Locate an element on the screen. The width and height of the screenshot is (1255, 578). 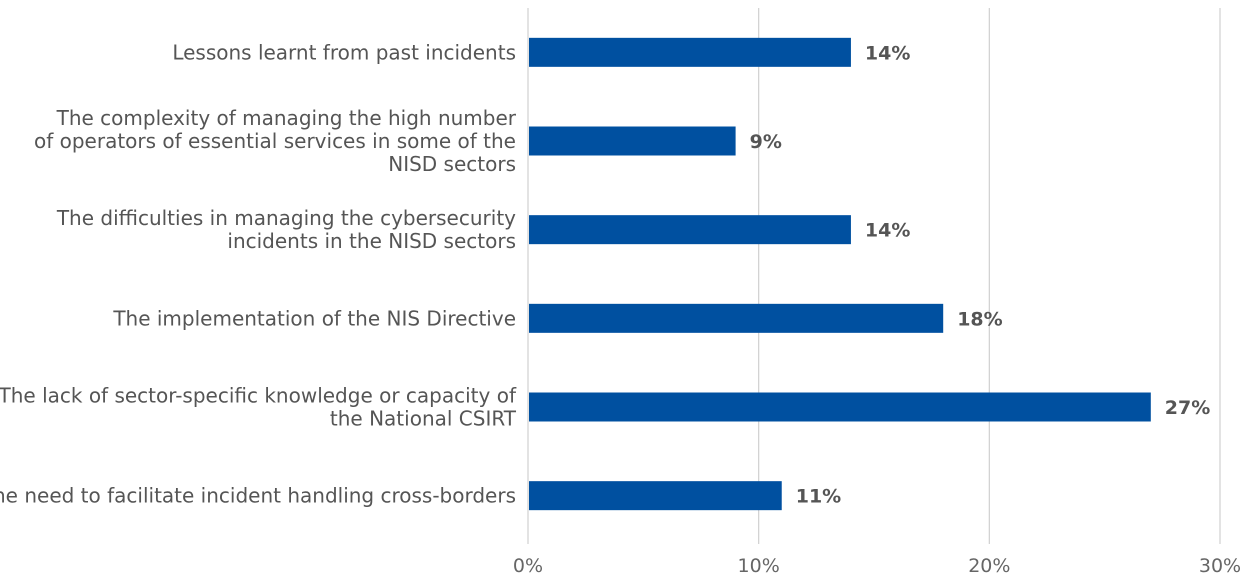
category-label: Lessons learnt from past incidents is located at coordinates (344, 52).